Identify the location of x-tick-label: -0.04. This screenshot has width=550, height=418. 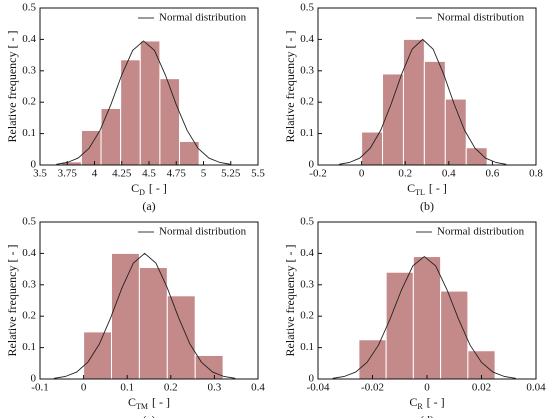
(318, 388).